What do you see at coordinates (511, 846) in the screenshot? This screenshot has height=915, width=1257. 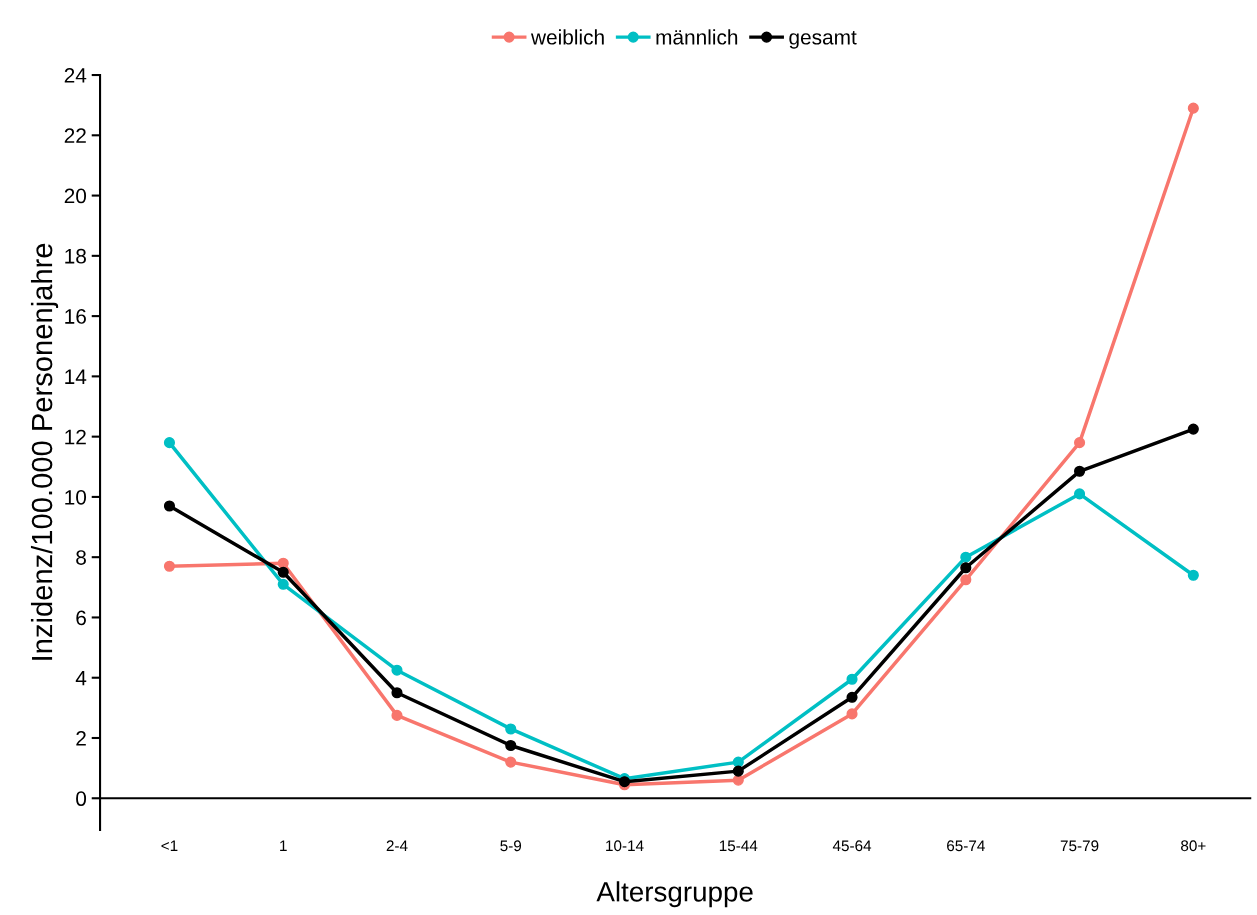 I see `x-tick-label: 5-9` at bounding box center [511, 846].